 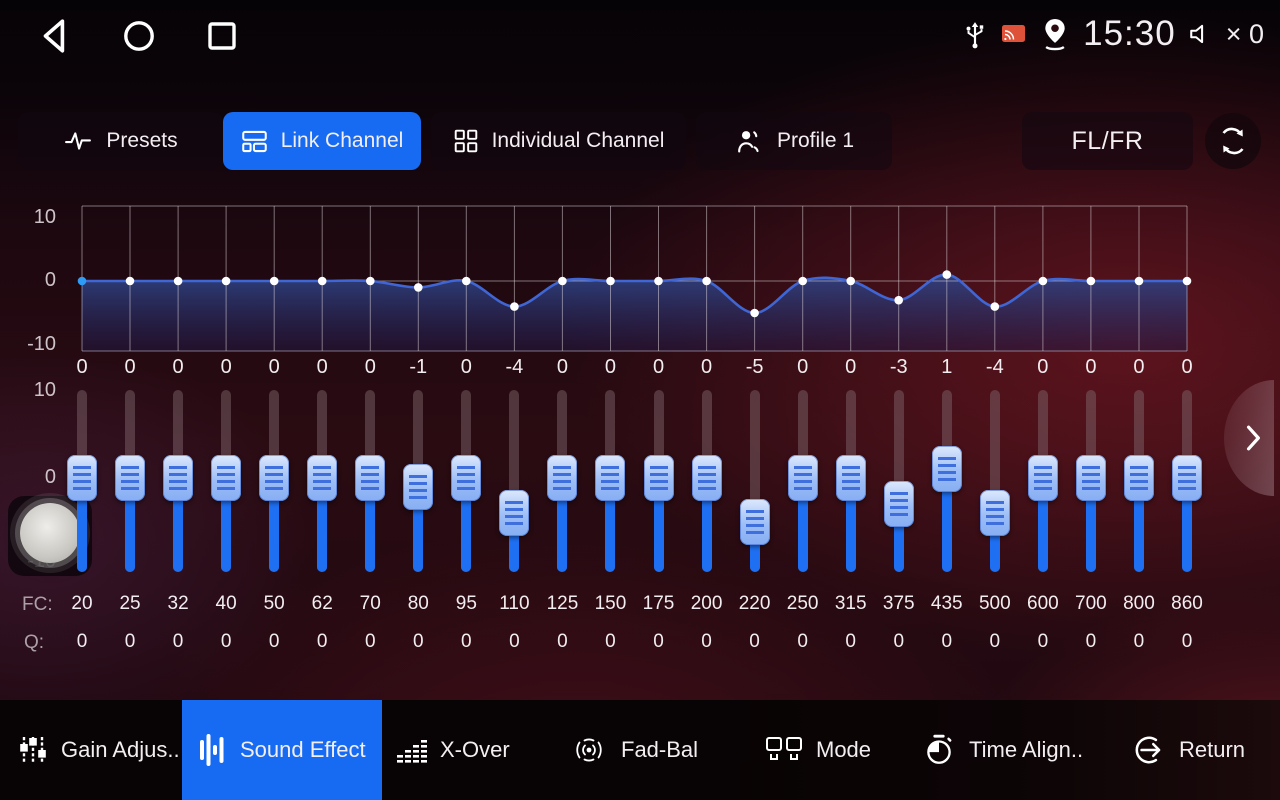 I want to click on fc-value: 95, so click(x=466, y=603).